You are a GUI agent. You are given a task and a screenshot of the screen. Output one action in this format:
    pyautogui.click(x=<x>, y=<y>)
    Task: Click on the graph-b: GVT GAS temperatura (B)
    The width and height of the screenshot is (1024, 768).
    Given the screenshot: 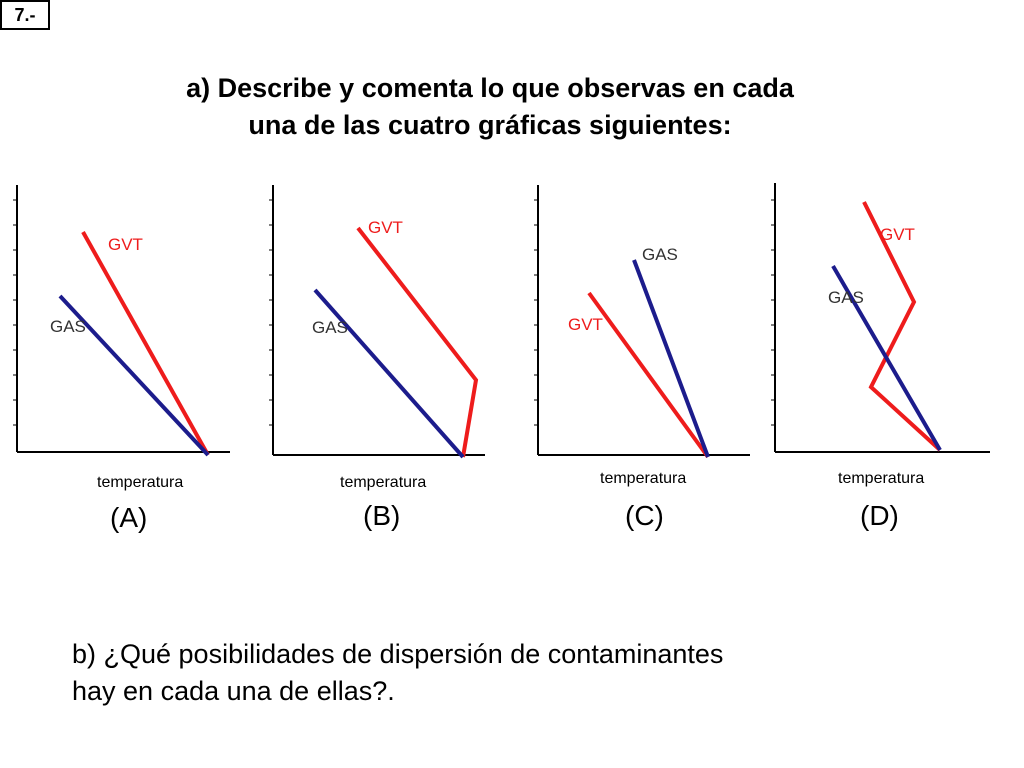 What is the action you would take?
    pyautogui.click(x=377, y=358)
    